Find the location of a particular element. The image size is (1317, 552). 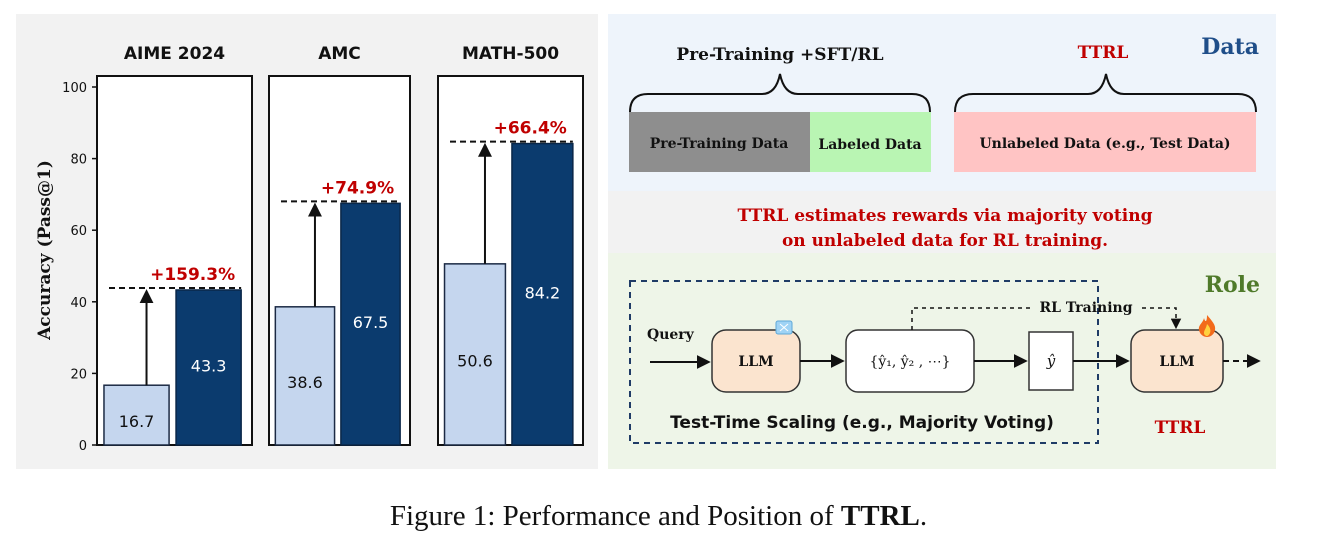

y-axis-ticks: 0 20 40 60 80 100 is located at coordinates (79, 267).